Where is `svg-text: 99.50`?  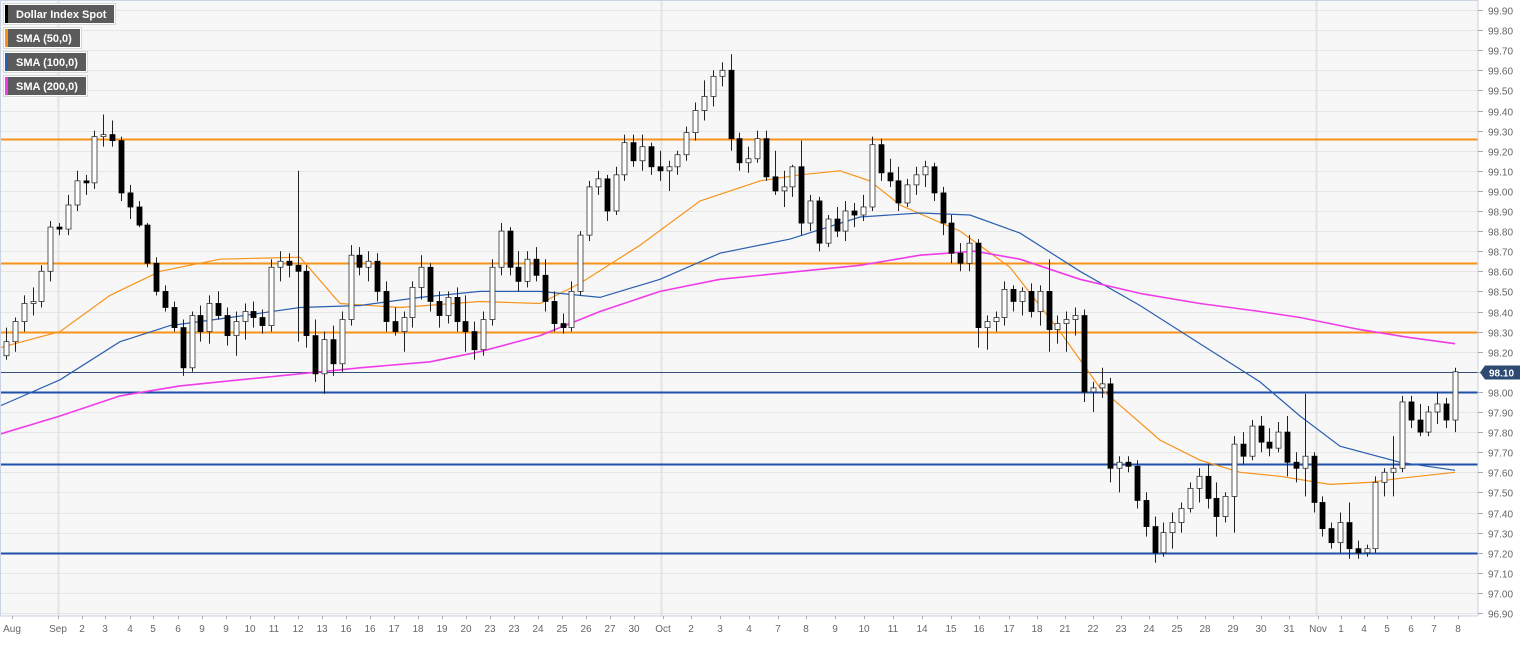 svg-text: 99.50 is located at coordinates (1500, 92).